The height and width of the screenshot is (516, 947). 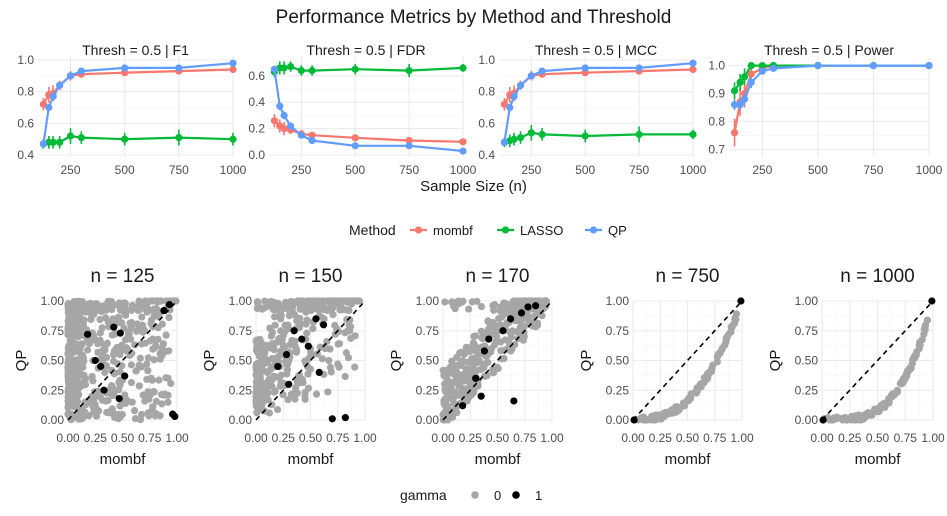 What do you see at coordinates (53, 420) in the screenshot?
I see `y-tick-label: 0.00` at bounding box center [53, 420].